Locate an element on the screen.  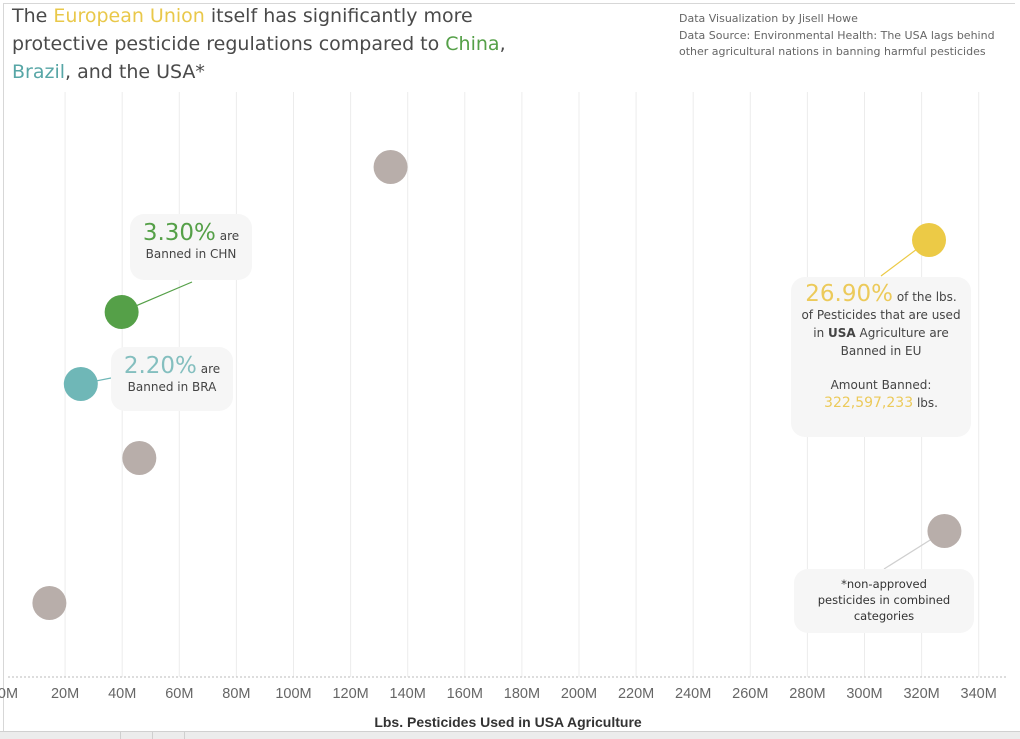
x-tick-label: 340M is located at coordinates (979, 694).